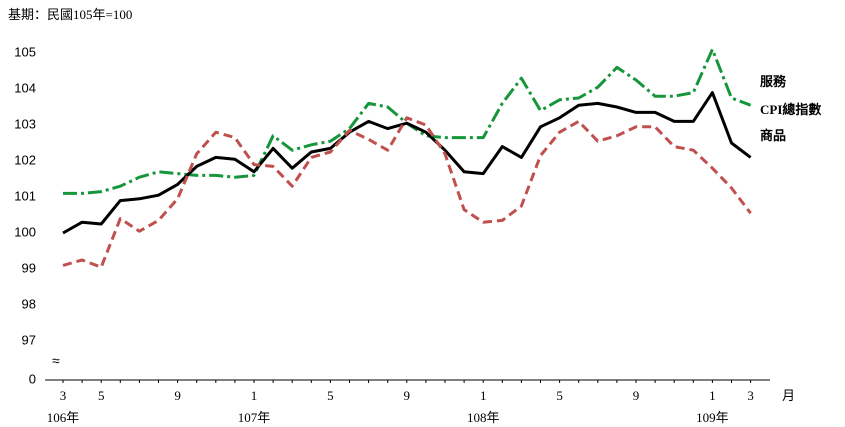 This screenshot has height=427, width=845. Describe the element at coordinates (25, 51) in the screenshot. I see `y-tick-label: 105` at that location.